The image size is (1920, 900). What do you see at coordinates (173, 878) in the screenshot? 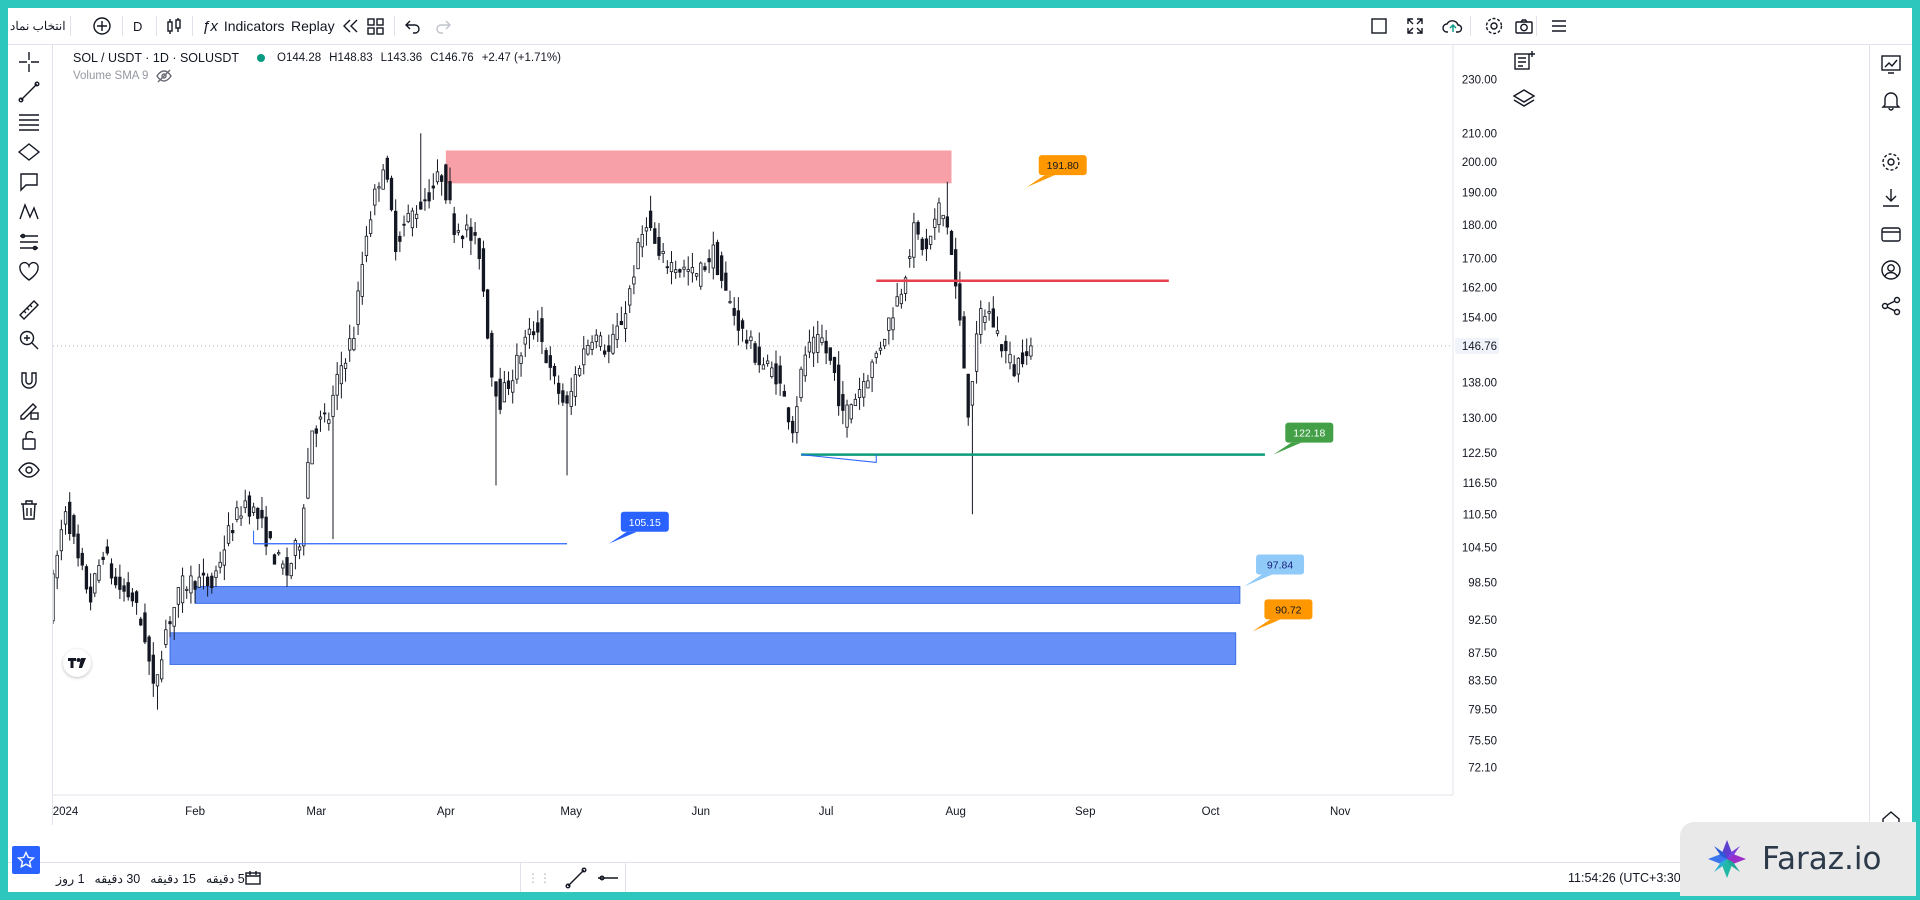
I see `range-15m: 15 دقیقه` at bounding box center [173, 878].